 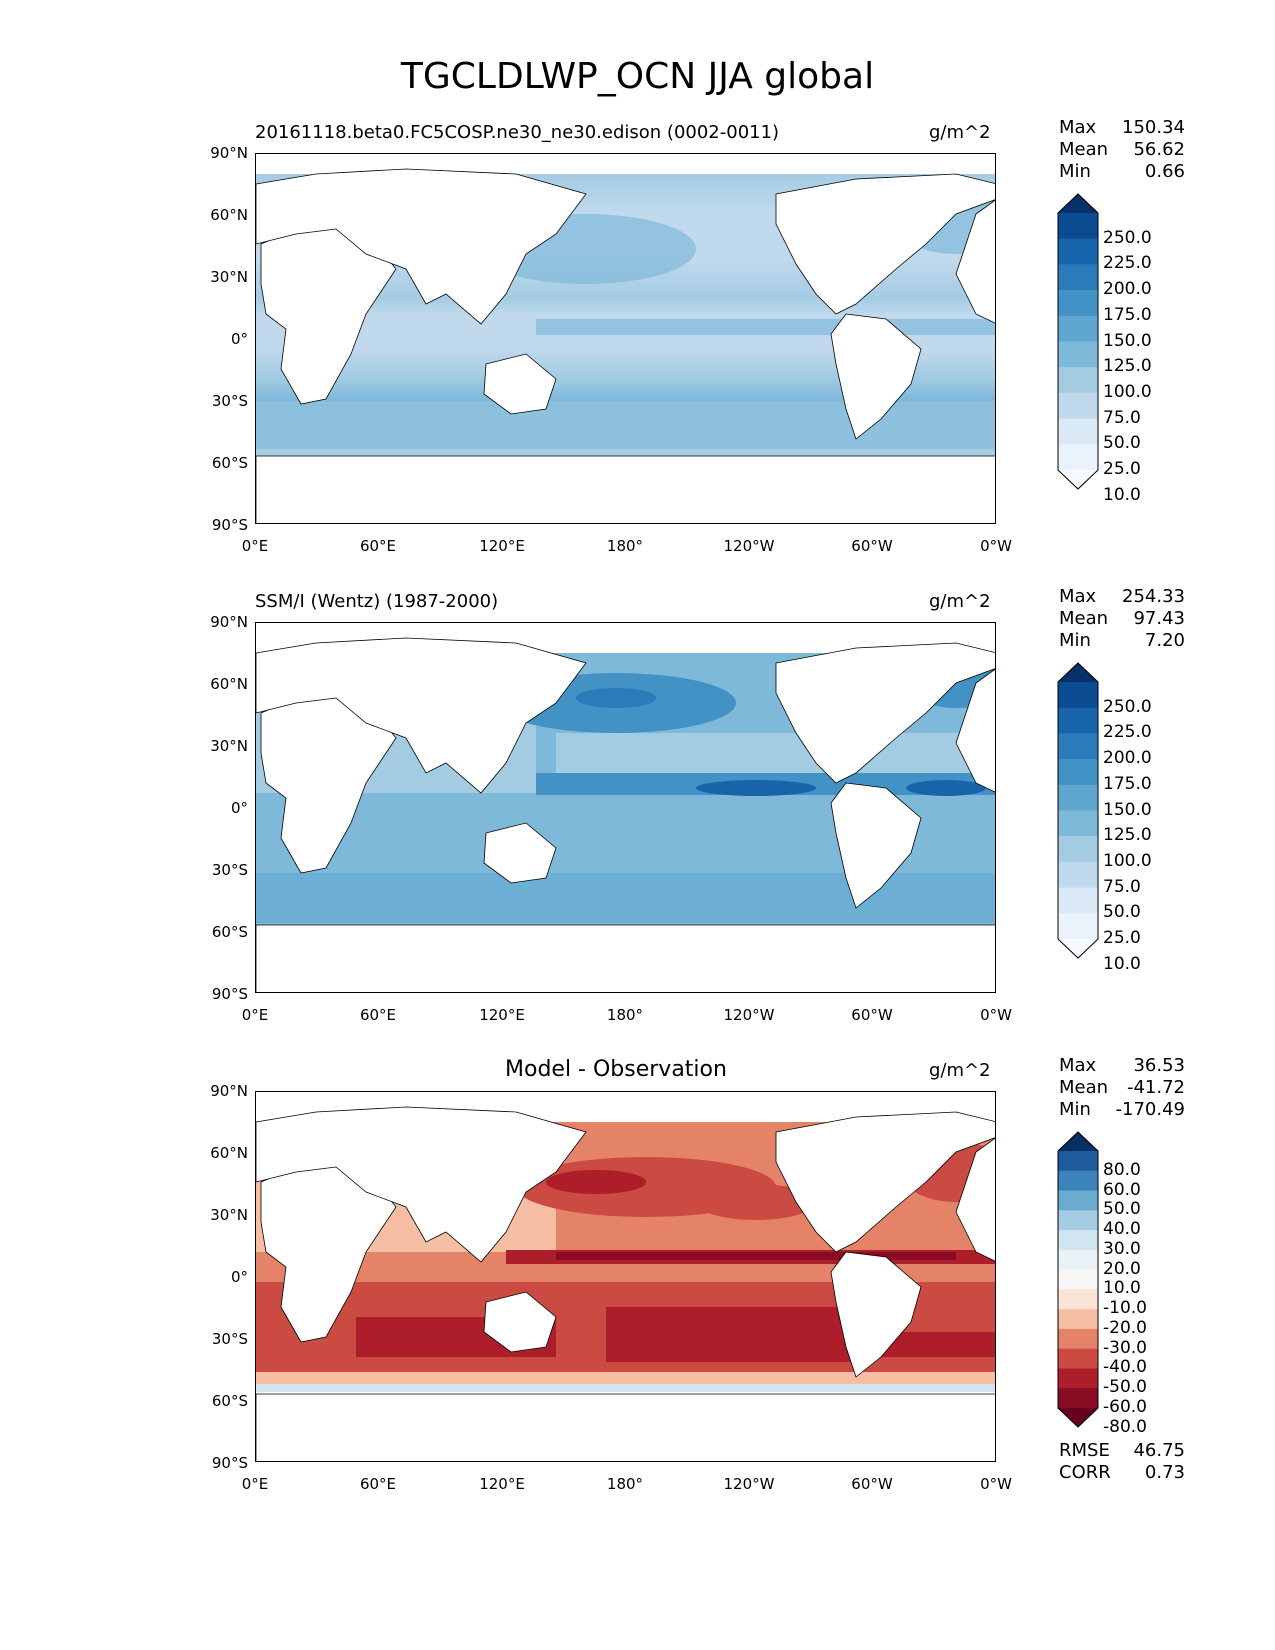 I want to click on panel-3-rmse-label: RMSE, so click(x=1084, y=1450).